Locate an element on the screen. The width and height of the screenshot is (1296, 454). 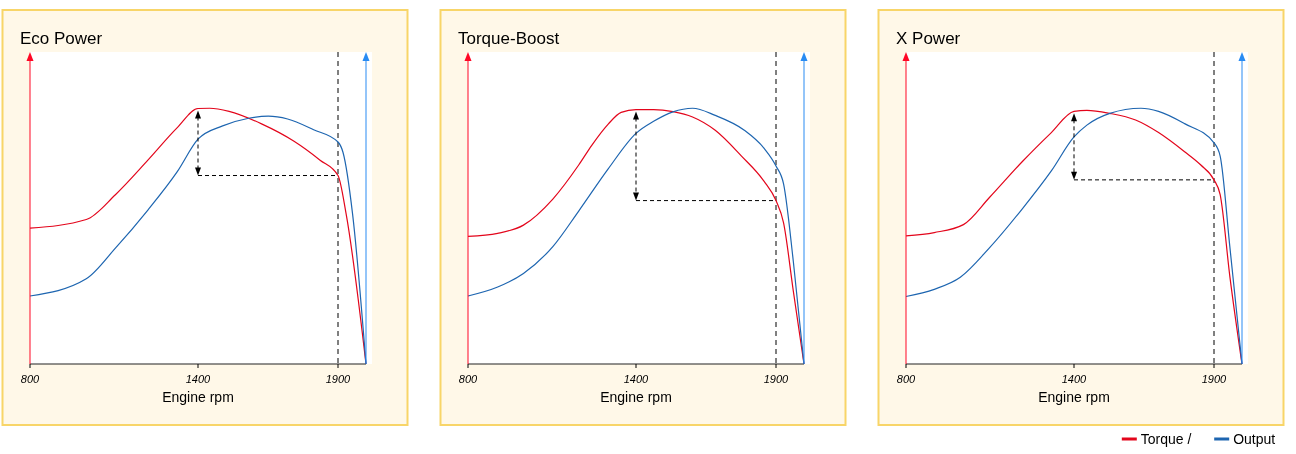
chart-title: Eco Power is located at coordinates (61, 38).